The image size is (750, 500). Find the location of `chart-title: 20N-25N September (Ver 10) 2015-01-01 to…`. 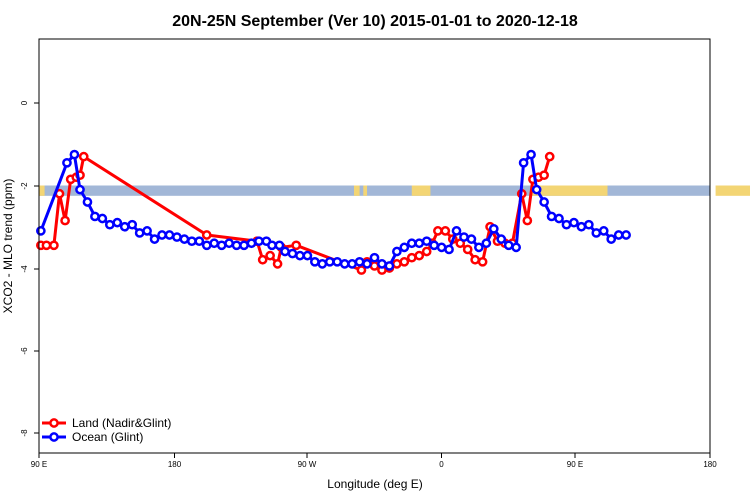

chart-title: 20N-25N September (Ver 10) 2015-01-01 to… is located at coordinates (375, 21).